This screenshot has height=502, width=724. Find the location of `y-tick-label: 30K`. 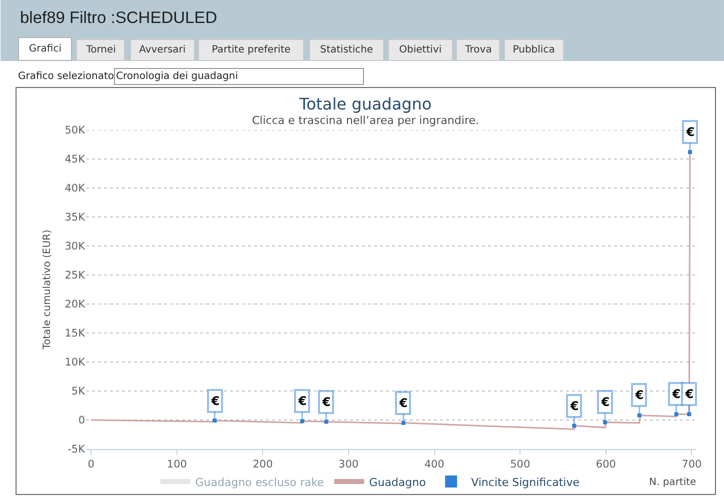

y-tick-label: 30K is located at coordinates (75, 246).